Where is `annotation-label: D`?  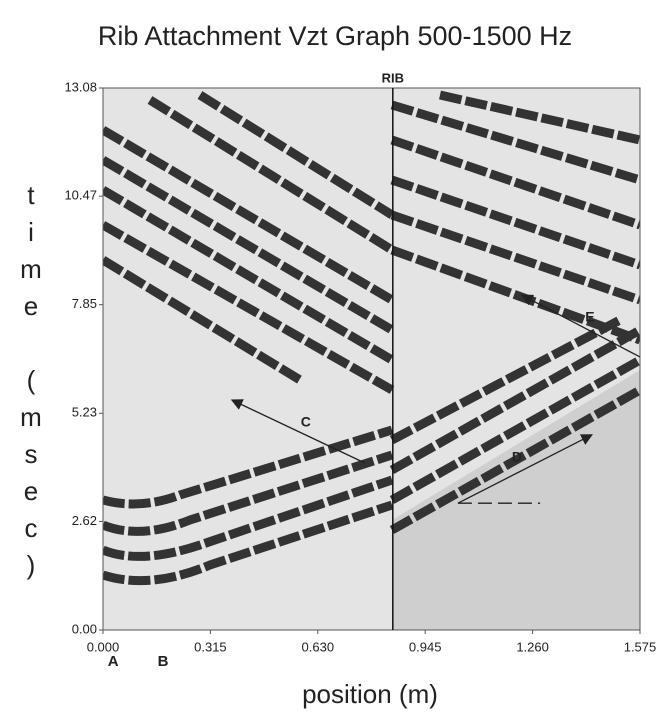 annotation-label: D is located at coordinates (517, 457).